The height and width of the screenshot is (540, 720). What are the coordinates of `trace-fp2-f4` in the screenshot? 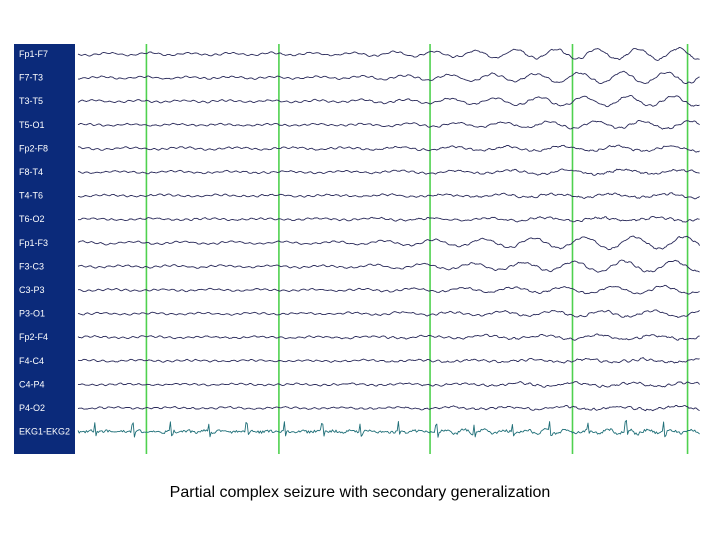 It's located at (388, 337).